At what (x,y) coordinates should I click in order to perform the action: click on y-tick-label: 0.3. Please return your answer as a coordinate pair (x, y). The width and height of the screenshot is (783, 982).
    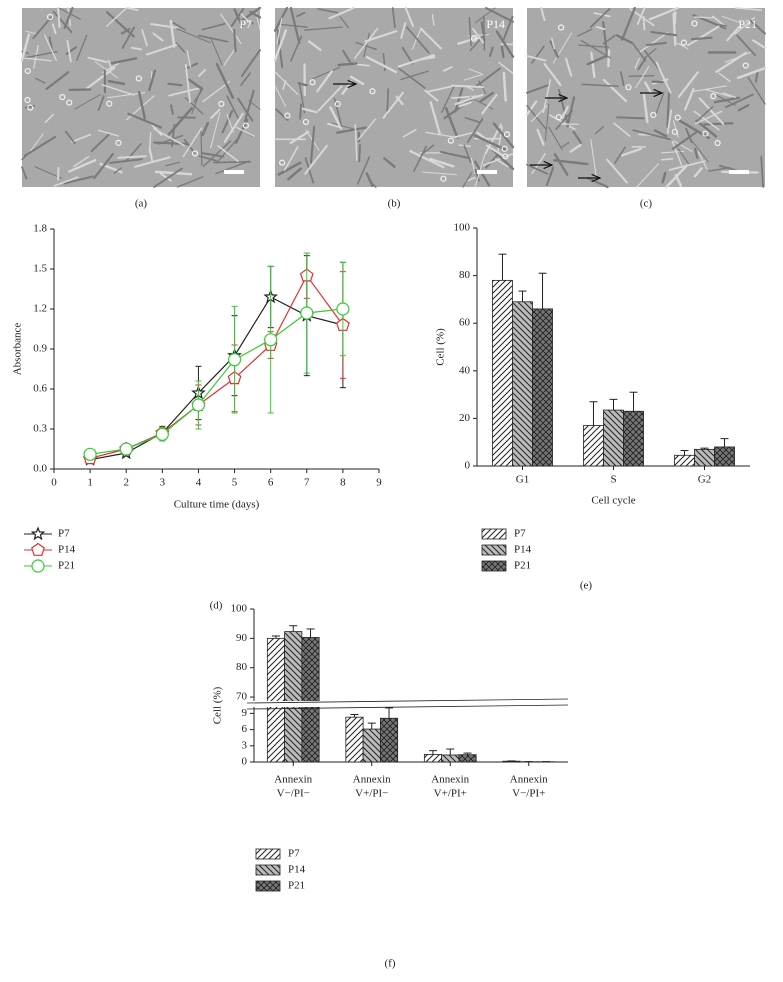
    Looking at the image, I should click on (40, 429).